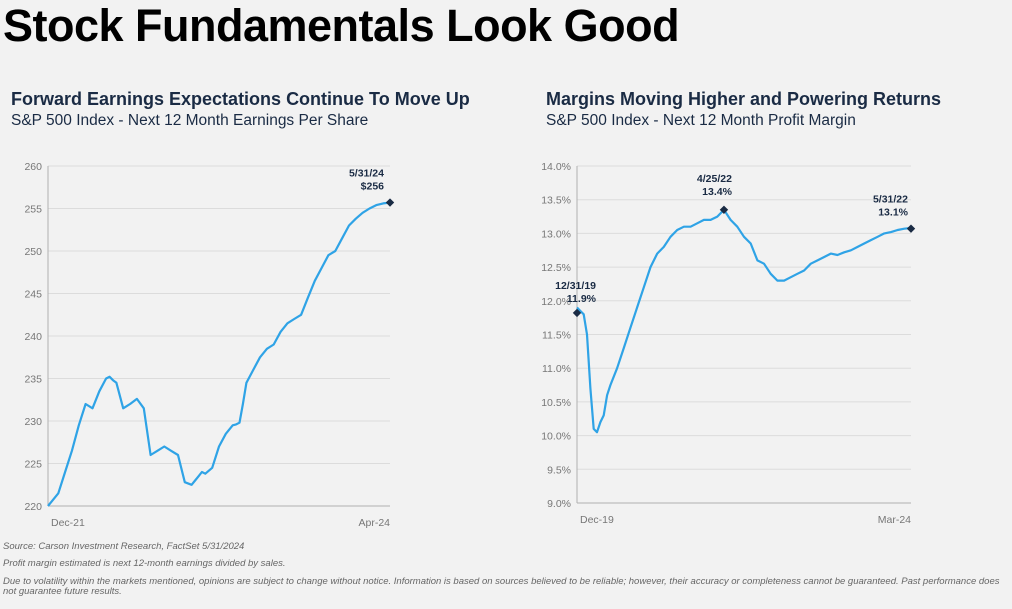  What do you see at coordinates (717, 192) in the screenshot?
I see `annotation-value: 13.4%` at bounding box center [717, 192].